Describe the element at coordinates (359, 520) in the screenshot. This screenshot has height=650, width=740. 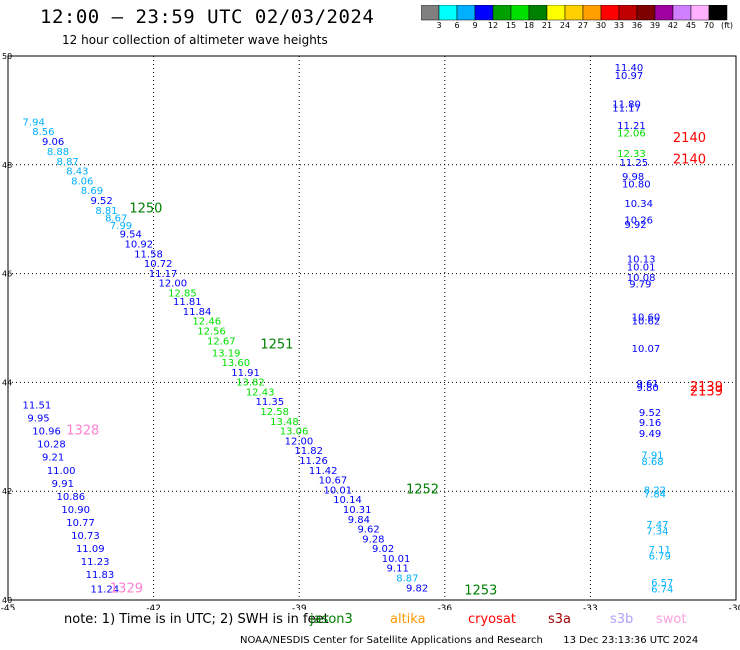
I see `wave-height-value: 9.84` at that location.